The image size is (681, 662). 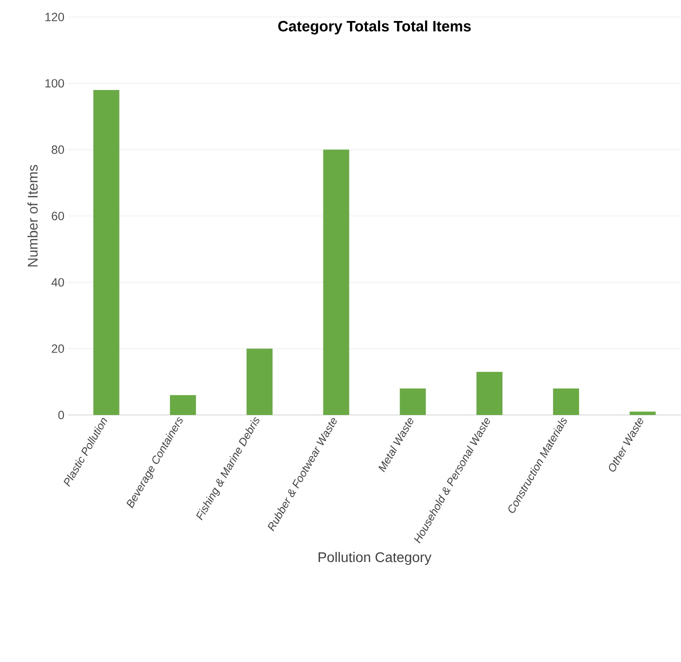 What do you see at coordinates (58, 149) in the screenshot?
I see `y-tick-label: 80` at bounding box center [58, 149].